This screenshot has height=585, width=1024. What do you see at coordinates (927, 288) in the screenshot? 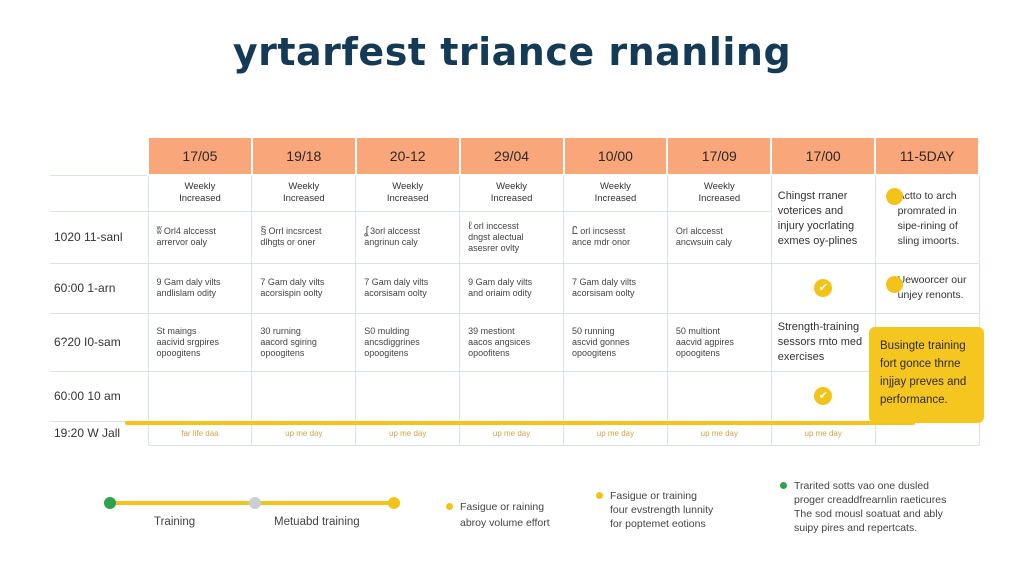
I see `note-col8-r2: Uewoorcer our unjey renonts.` at bounding box center [927, 288].